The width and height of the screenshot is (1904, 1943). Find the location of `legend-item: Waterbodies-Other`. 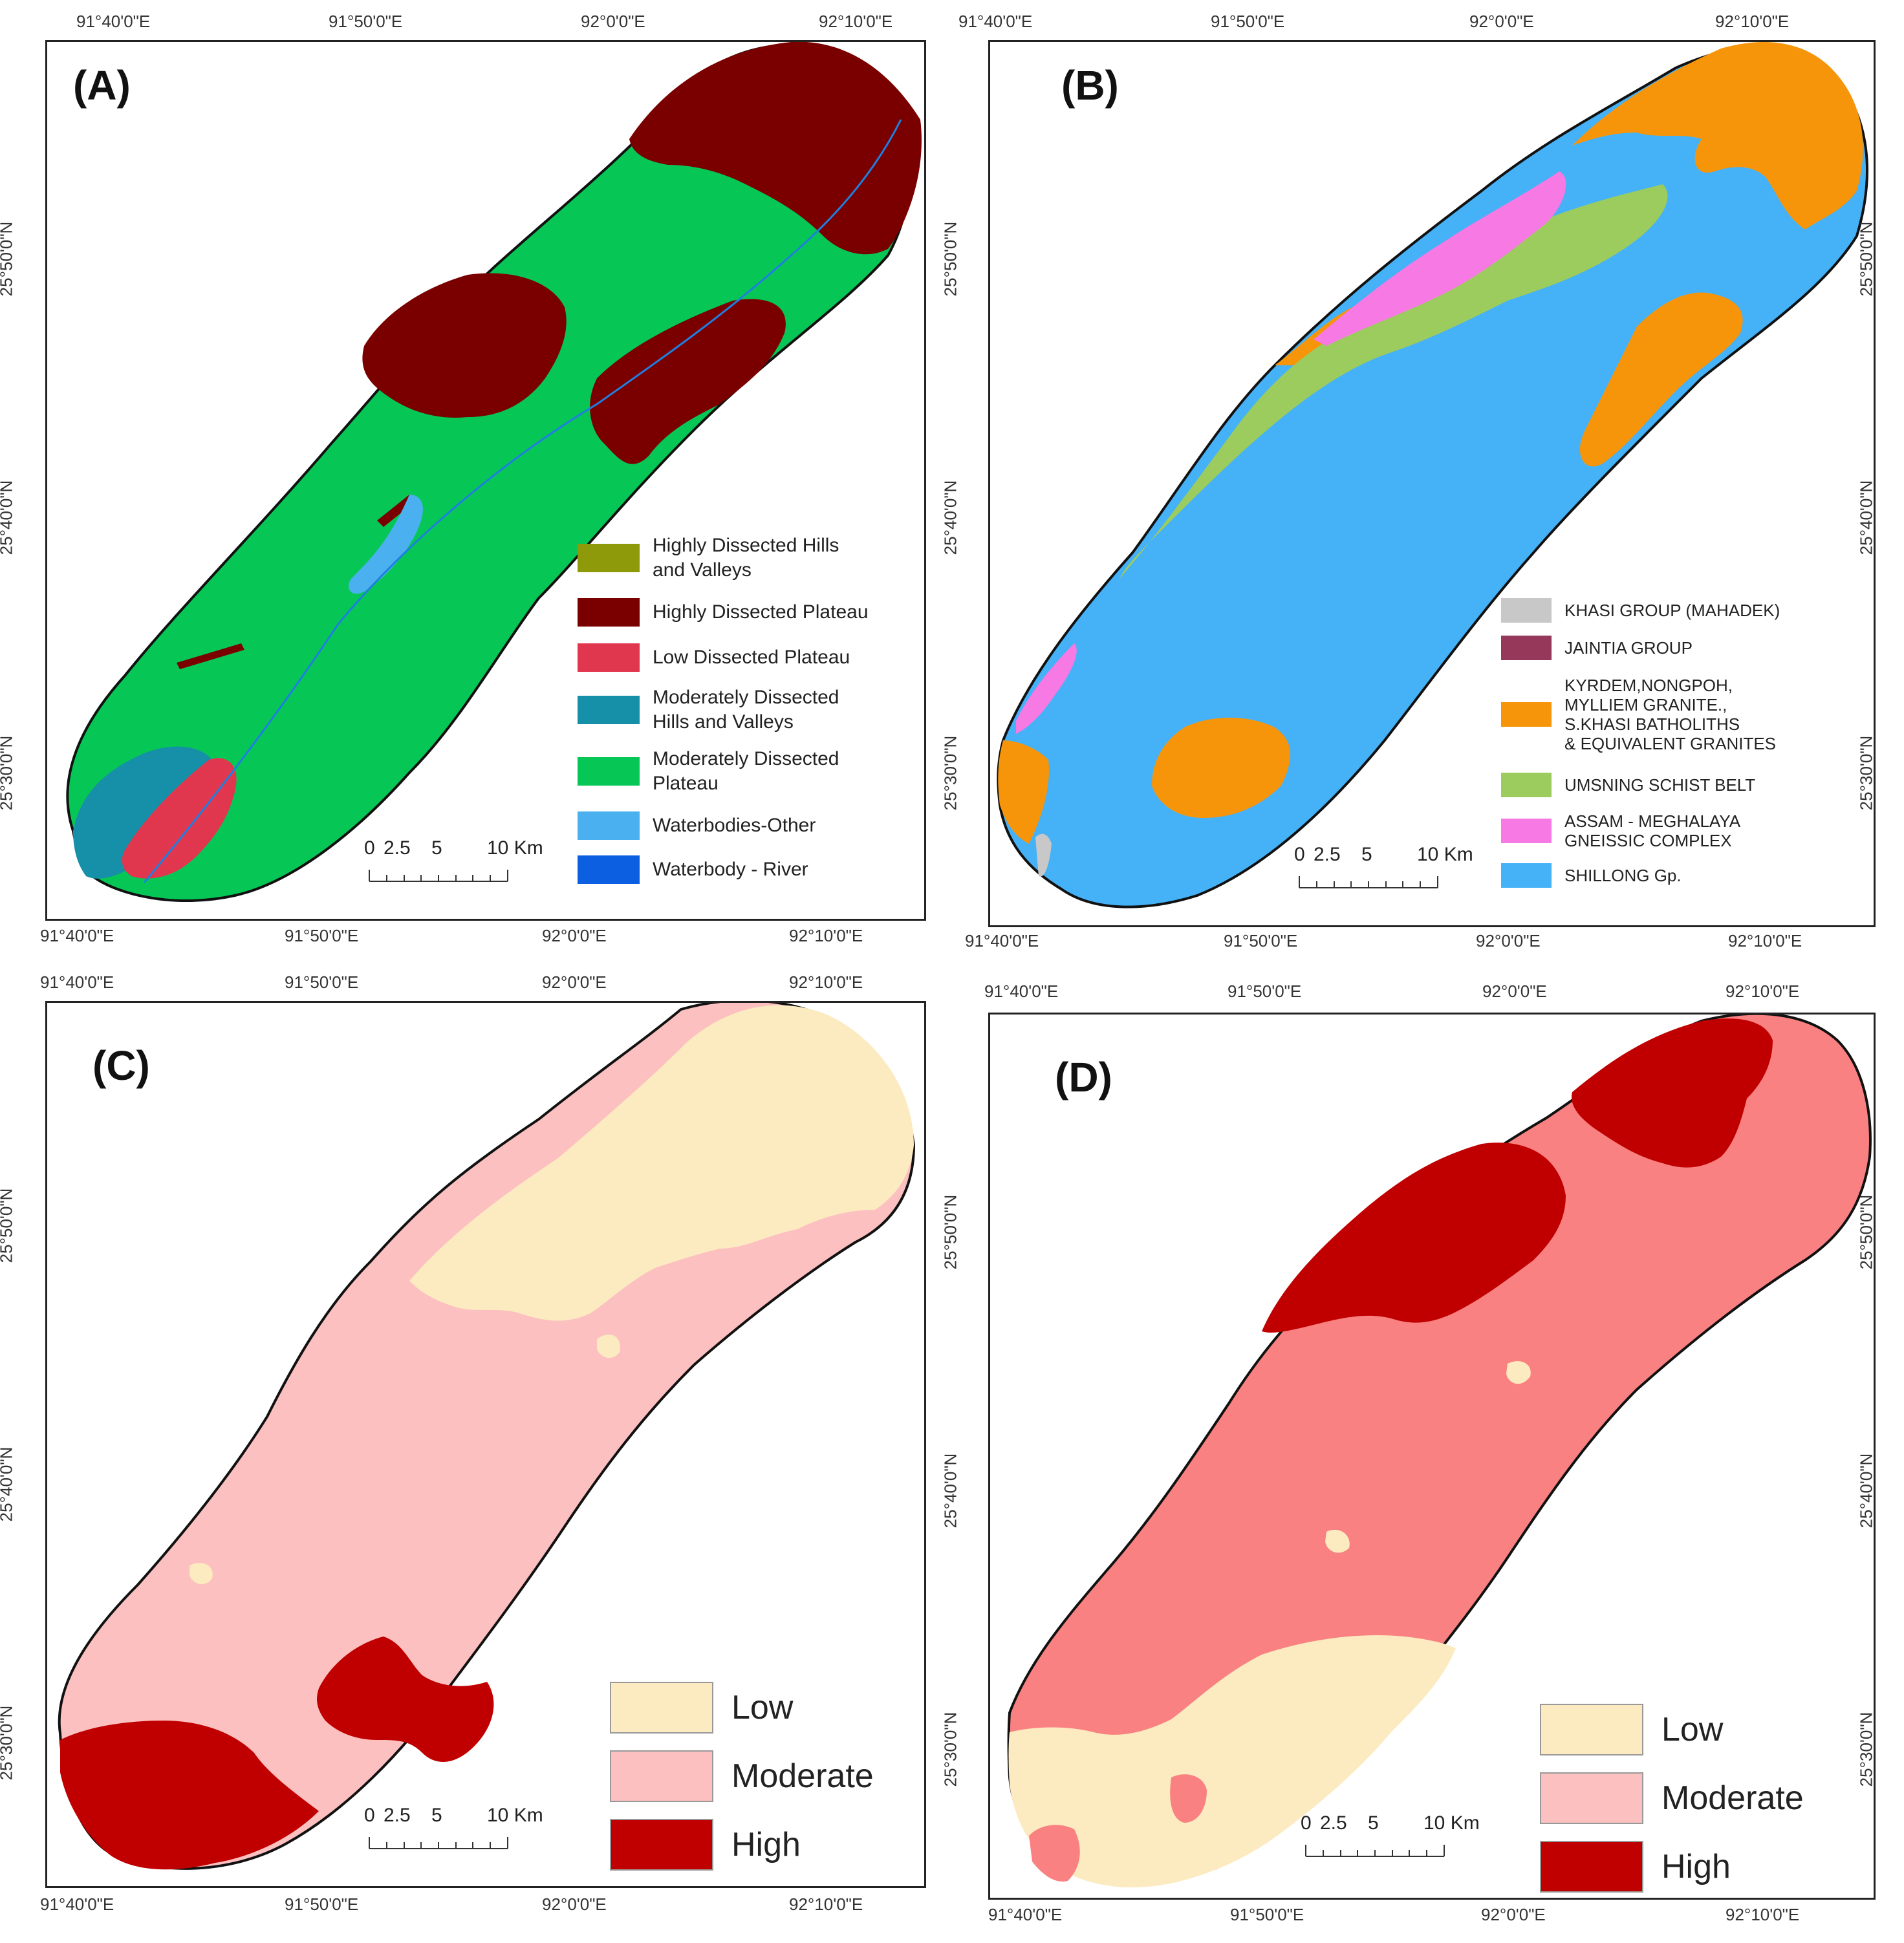

legend-item: Waterbodies-Other is located at coordinates (697, 825).